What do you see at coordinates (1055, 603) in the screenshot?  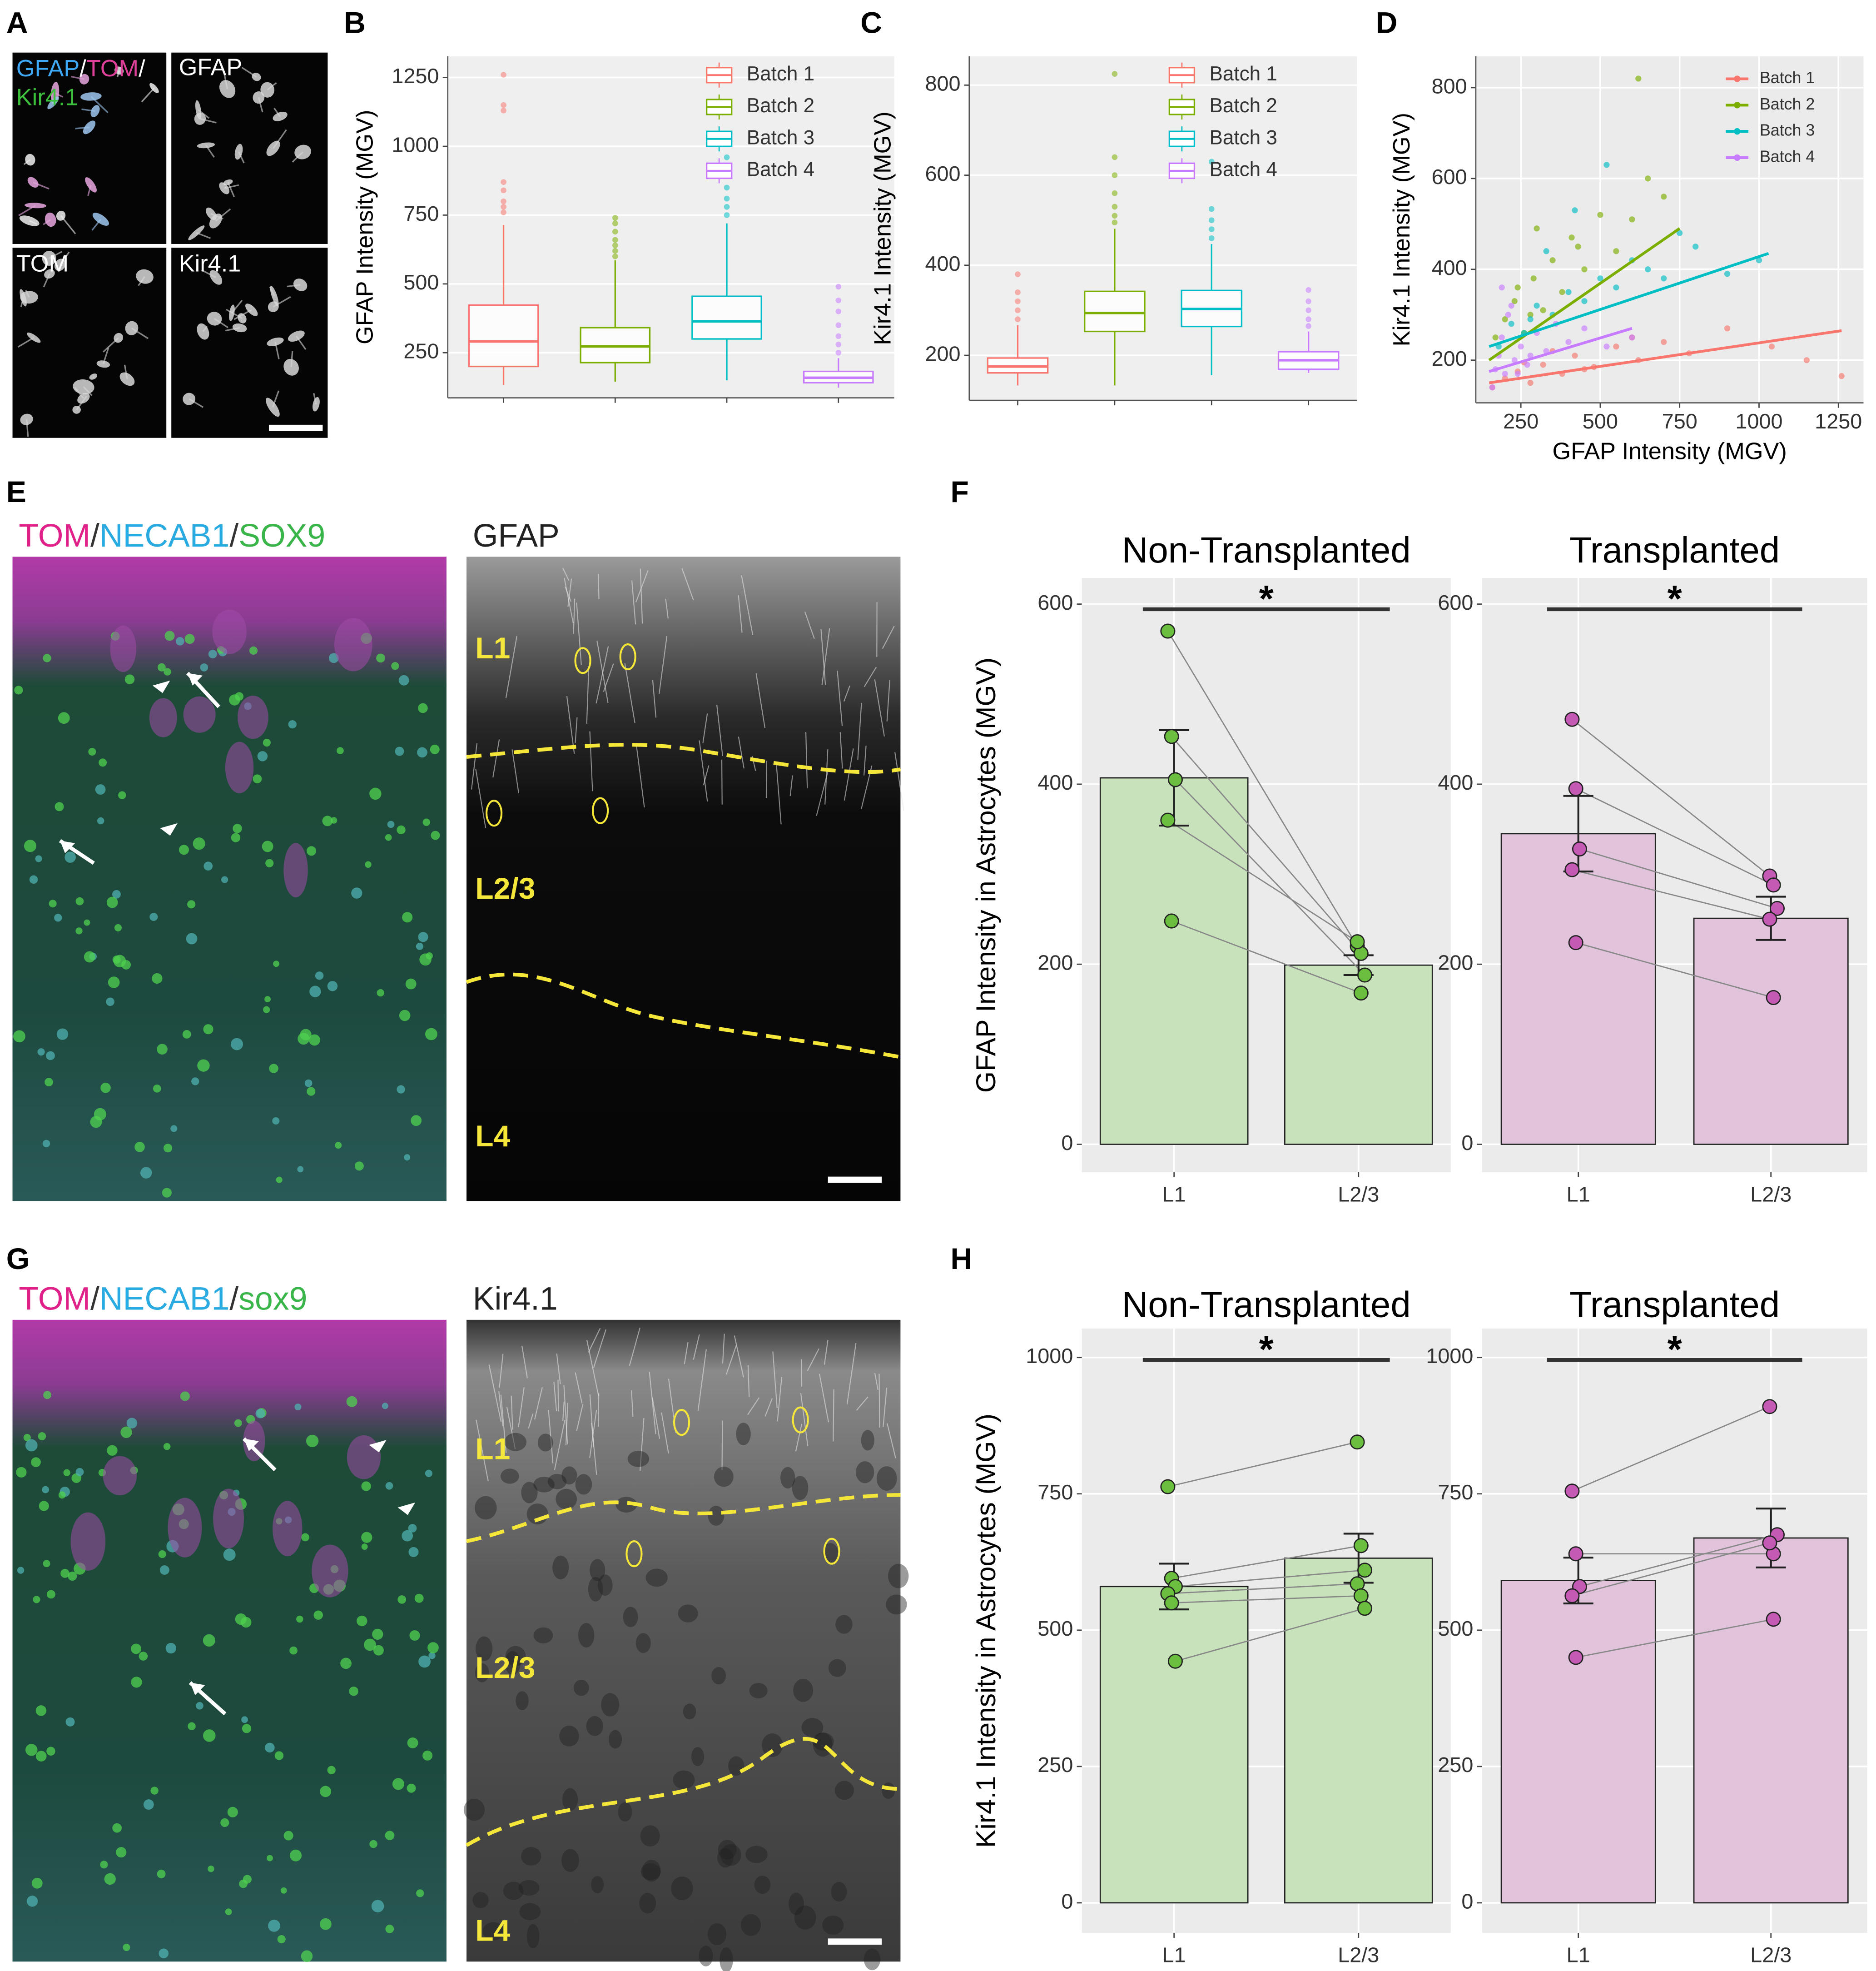 I see `y-tick-label: 600` at bounding box center [1055, 603].